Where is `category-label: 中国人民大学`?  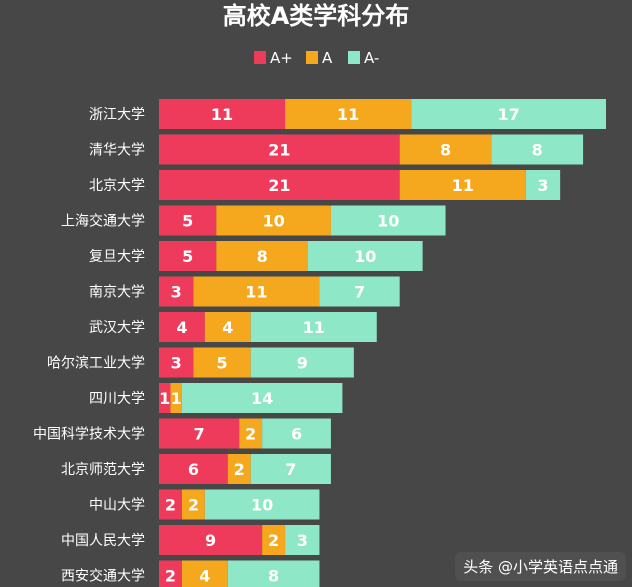 category-label: 中国人民大学 is located at coordinates (103, 541).